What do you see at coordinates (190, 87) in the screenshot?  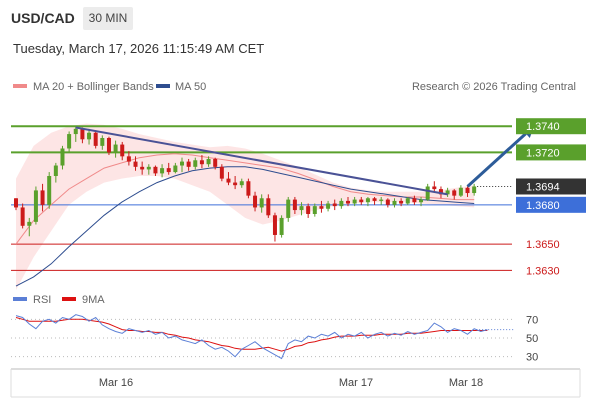 I see `ma50-legend-label: MA 50` at bounding box center [190, 87].